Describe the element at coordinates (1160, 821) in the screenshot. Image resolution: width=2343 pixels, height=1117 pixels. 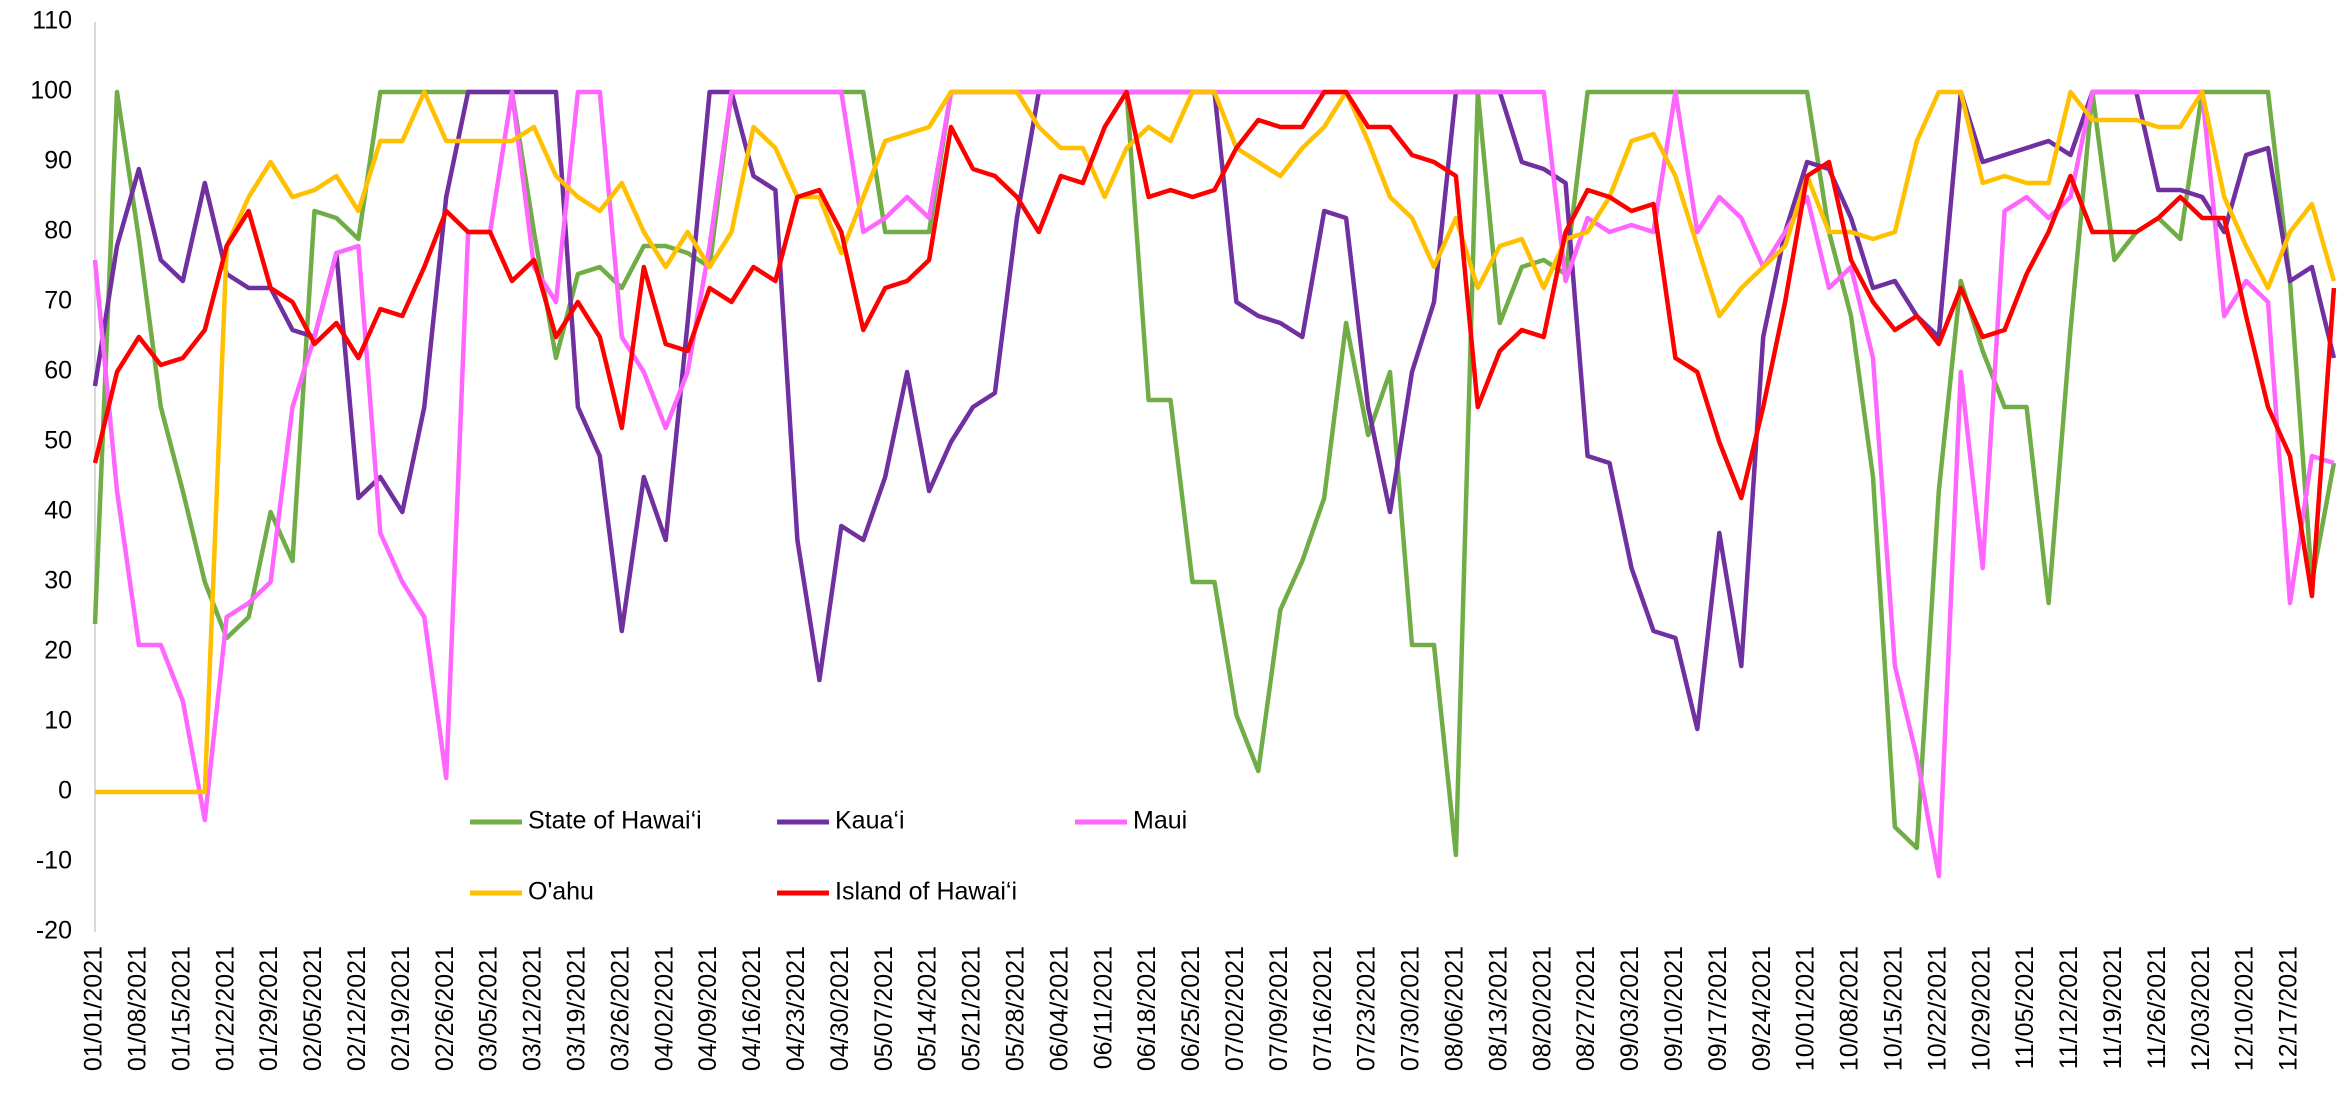
I see `legend-label: Maui` at that location.